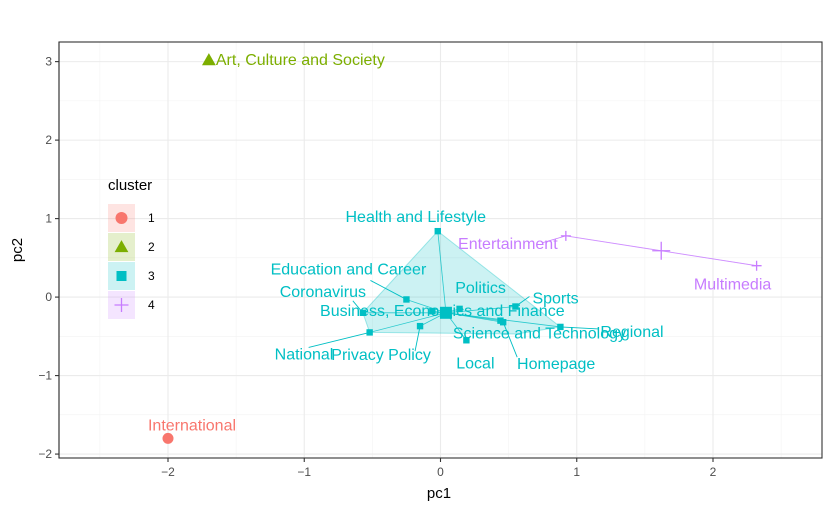  I want to click on y-axis-title: pc2, so click(17, 250).